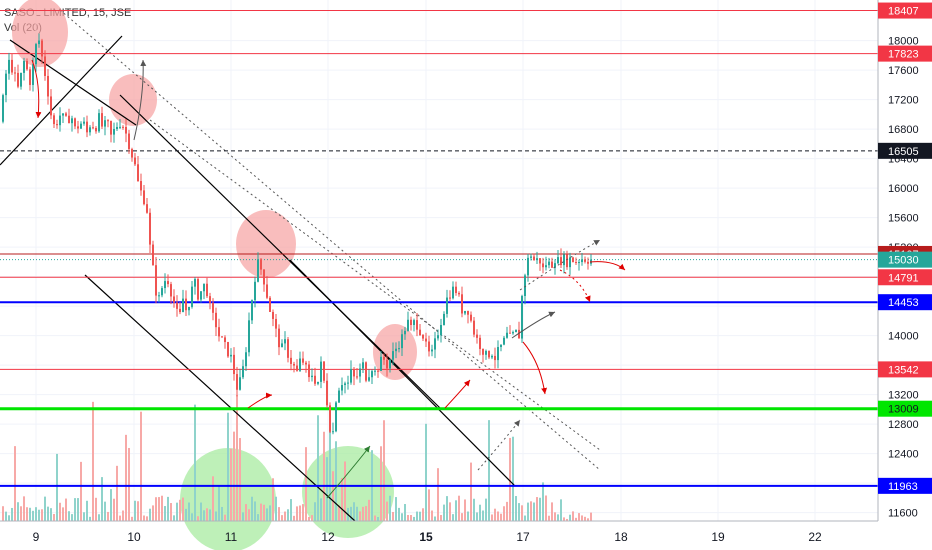 Image resolution: width=932 pixels, height=550 pixels. I want to click on y-tick-label: 14000, so click(903, 337).